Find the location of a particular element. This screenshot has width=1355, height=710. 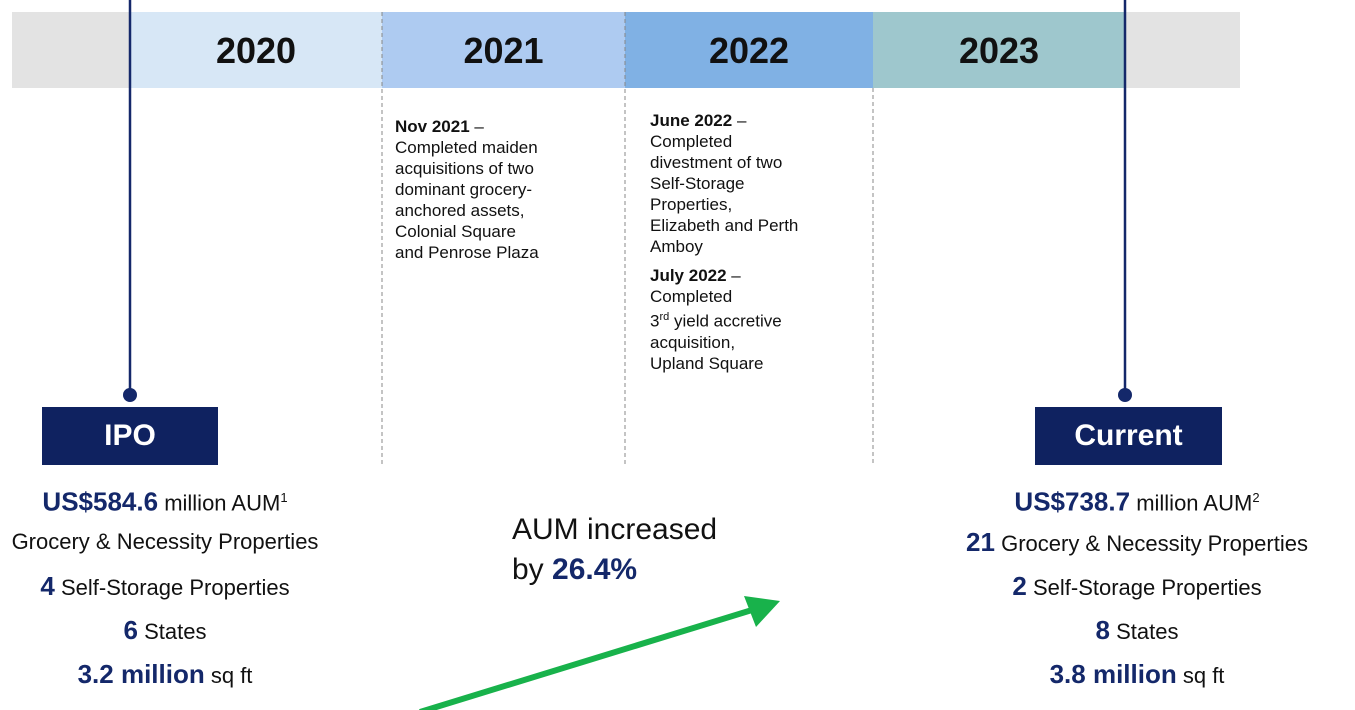

event-line: divestment of two is located at coordinates (716, 162).